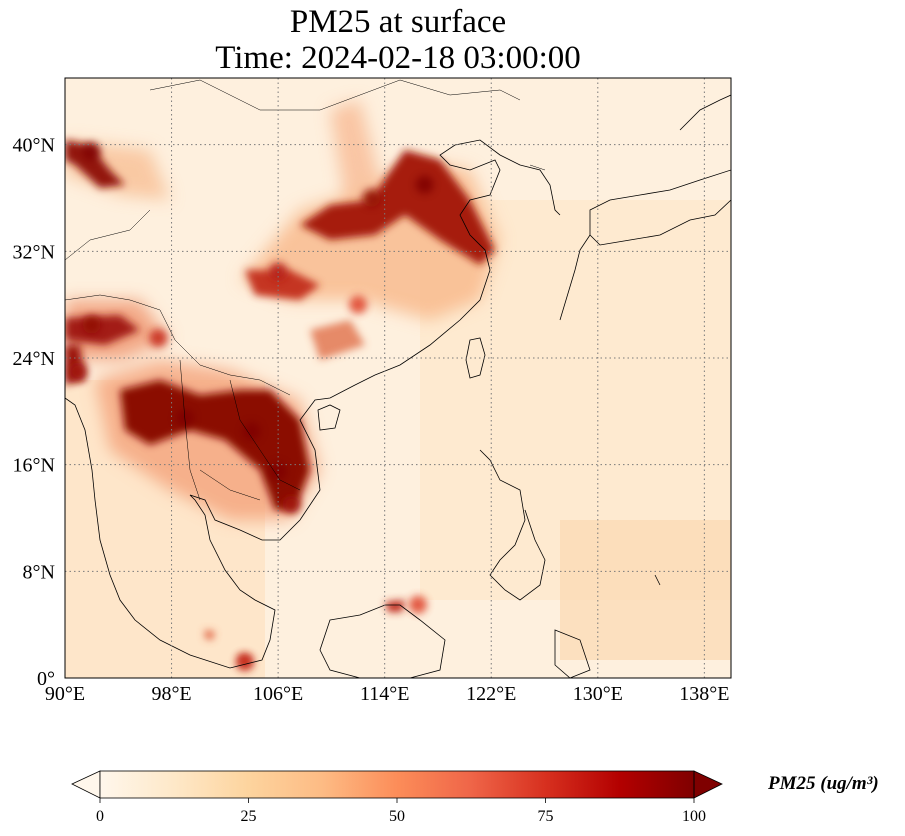  I want to click on map-timestamp: Time: 2024-02-18 03:00:00, so click(398, 58).